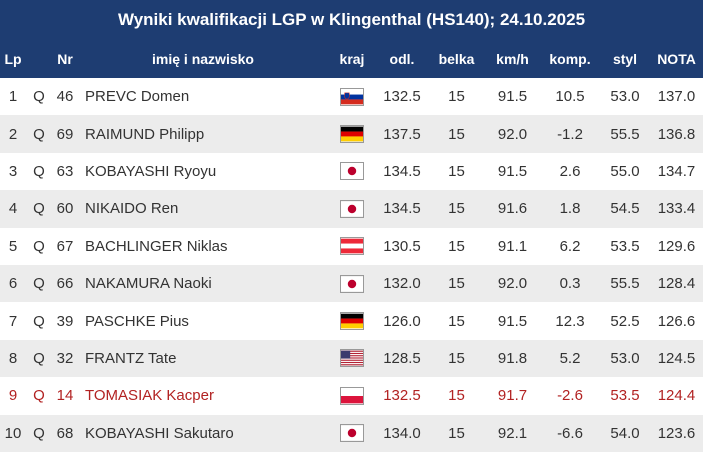  Describe the element at coordinates (512, 284) in the screenshot. I see `speed: 92.0` at that location.